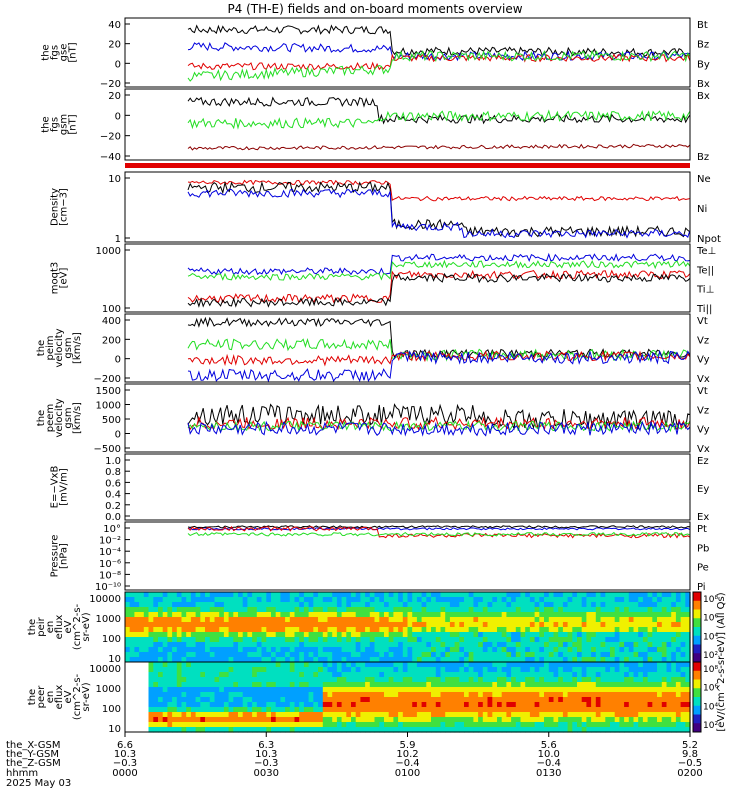  I want to click on legend-entry-Ex: Ex, so click(703, 517).